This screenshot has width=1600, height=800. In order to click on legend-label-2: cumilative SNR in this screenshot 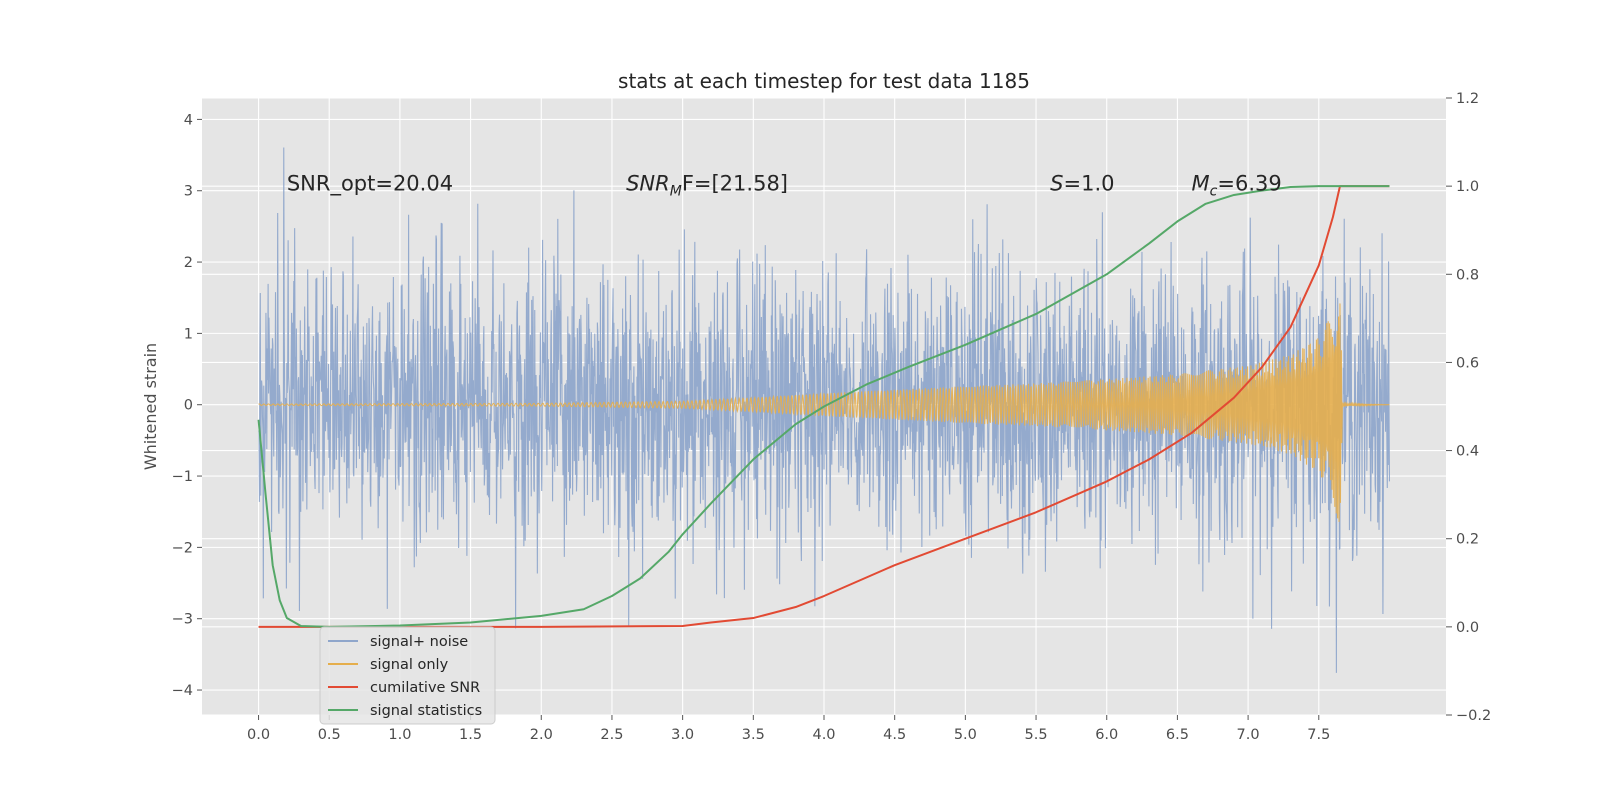, I will do `click(425, 688)`.